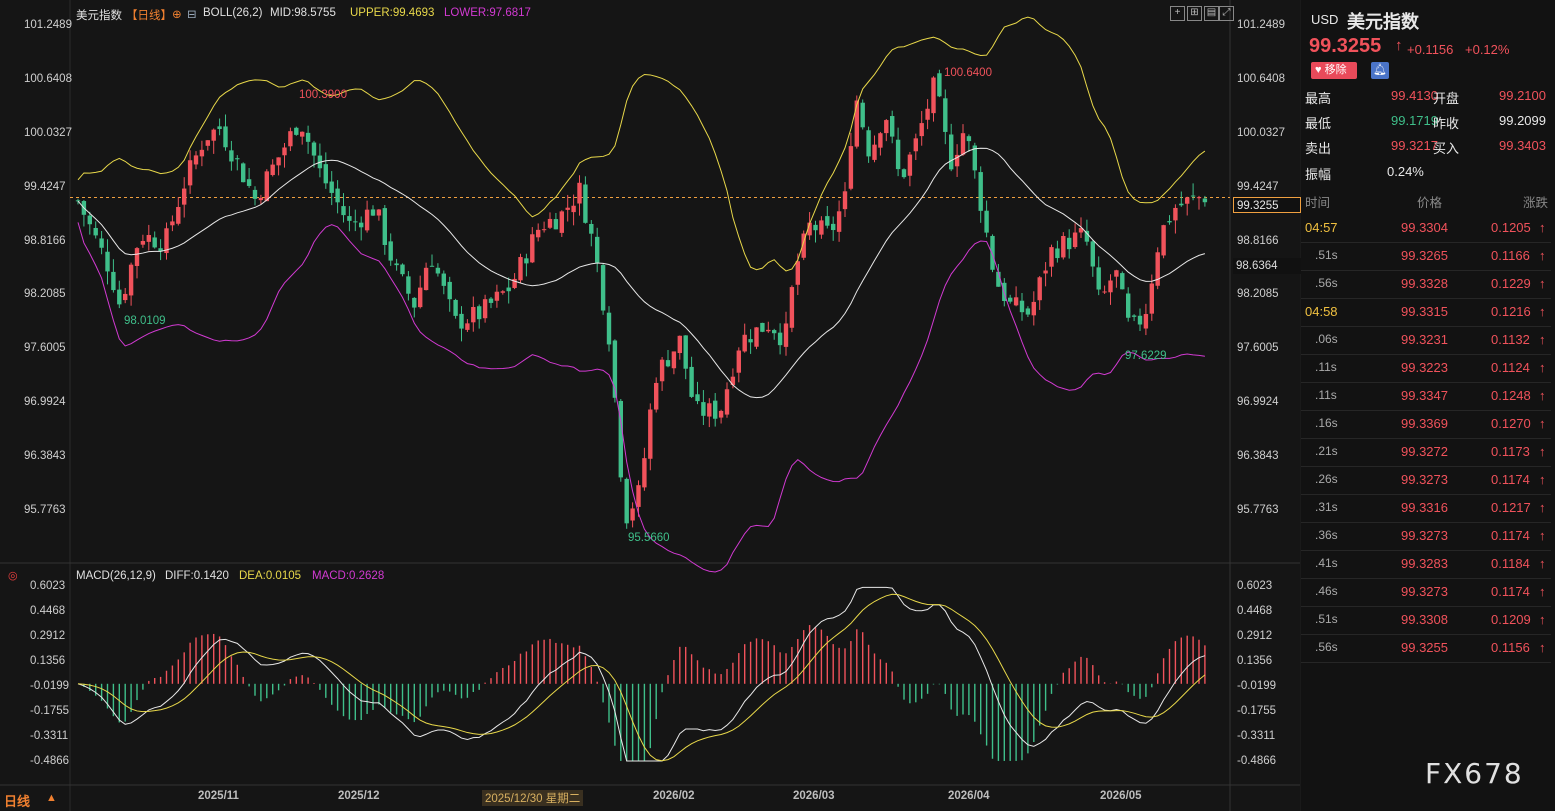 The width and height of the screenshot is (1555, 811). I want to click on expand-icon: ⊞, so click(1194, 13).